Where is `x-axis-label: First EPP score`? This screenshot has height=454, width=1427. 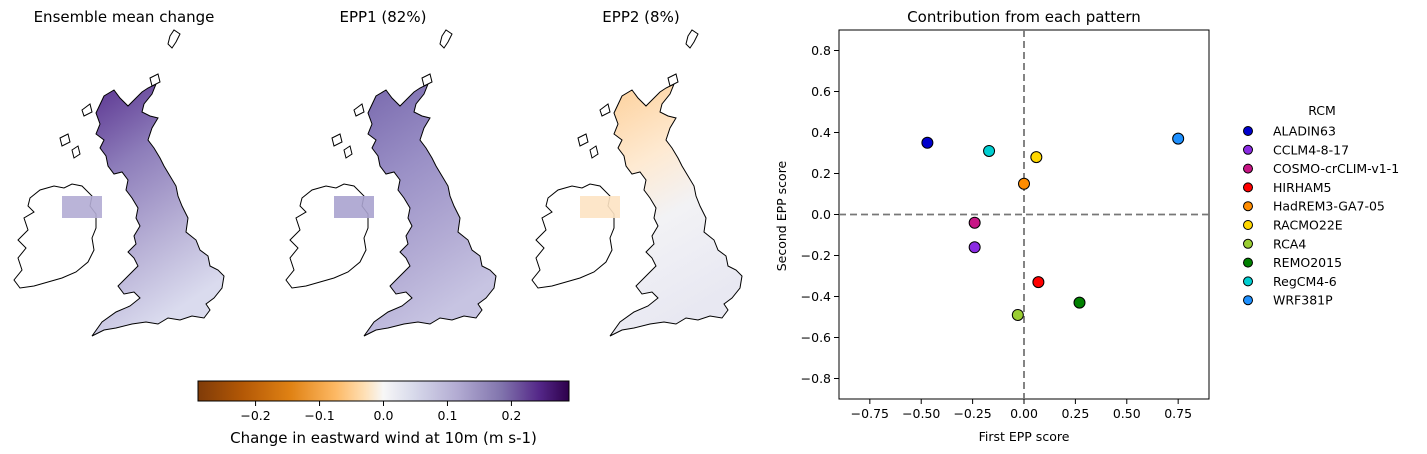
x-axis-label: First EPP score is located at coordinates (1024, 436).